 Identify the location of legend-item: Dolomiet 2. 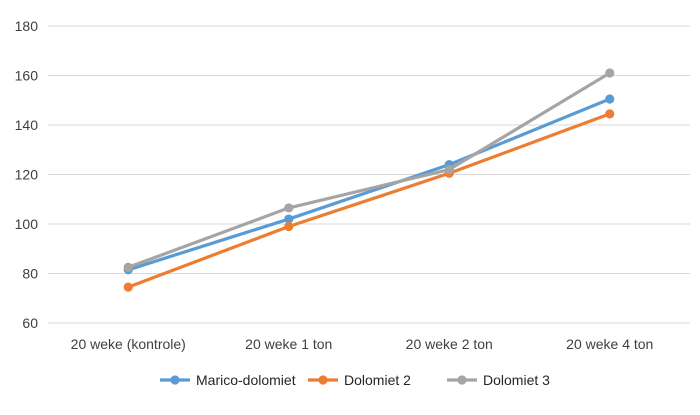
(359, 380).